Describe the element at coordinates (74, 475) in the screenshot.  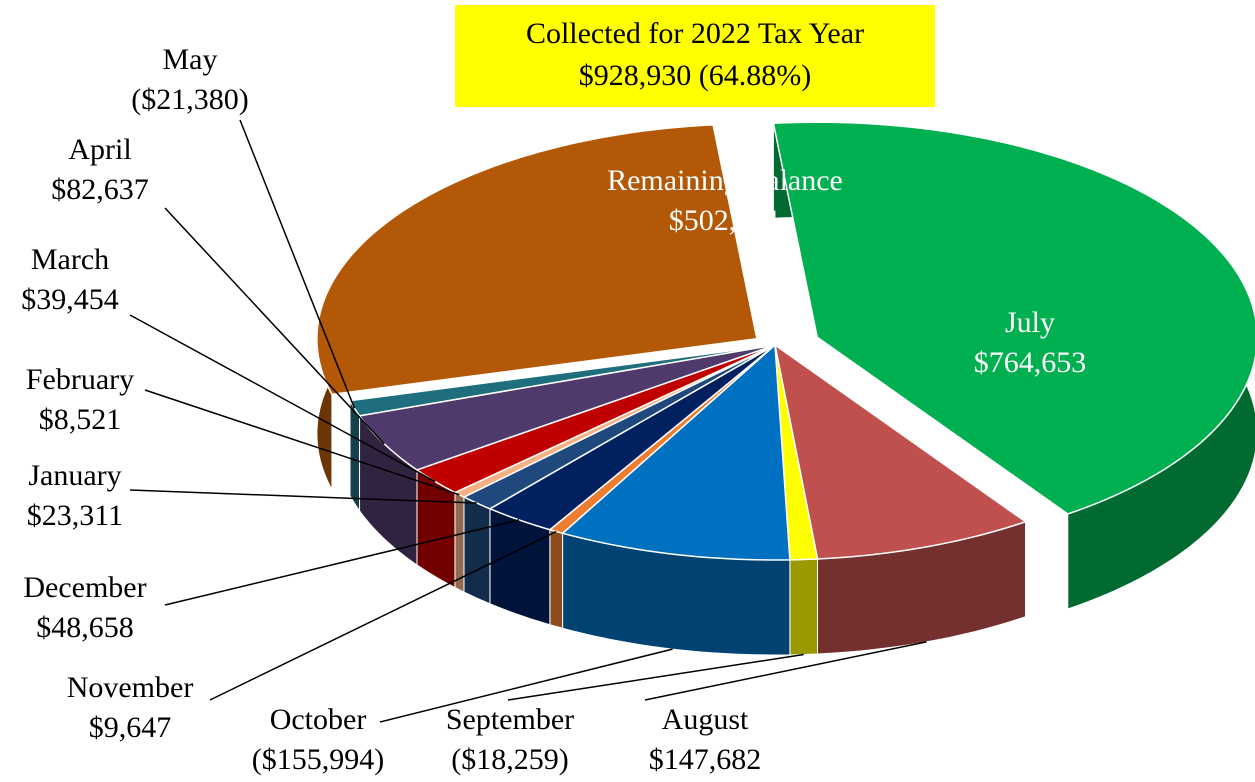
I see `slice-label: January` at that location.